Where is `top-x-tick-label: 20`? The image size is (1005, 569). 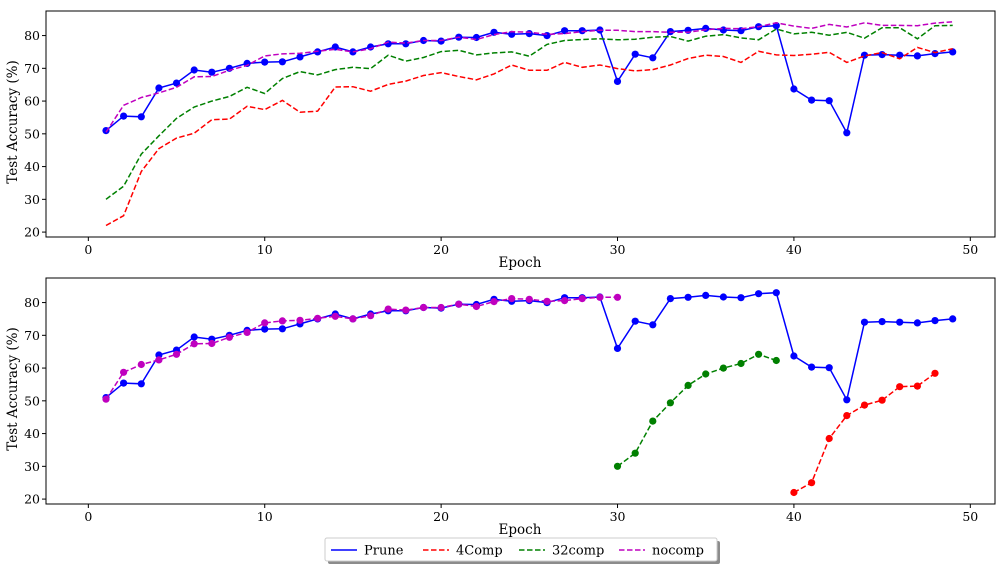 top-x-tick-label: 20 is located at coordinates (441, 249).